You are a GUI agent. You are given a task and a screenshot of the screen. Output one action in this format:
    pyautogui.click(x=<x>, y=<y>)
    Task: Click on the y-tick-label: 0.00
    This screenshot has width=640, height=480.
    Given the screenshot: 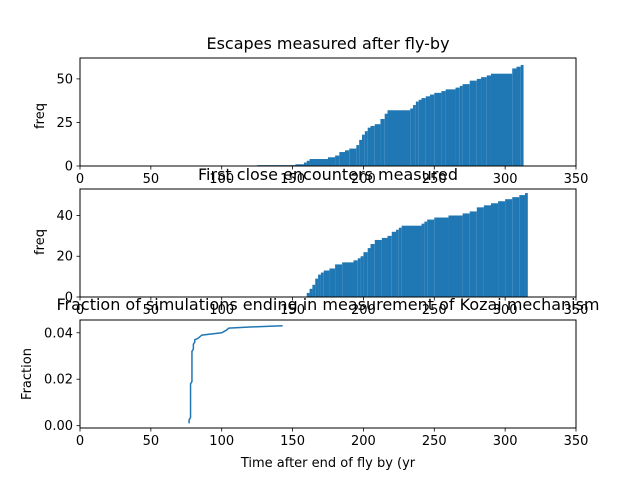 What is the action you would take?
    pyautogui.click(x=58, y=426)
    